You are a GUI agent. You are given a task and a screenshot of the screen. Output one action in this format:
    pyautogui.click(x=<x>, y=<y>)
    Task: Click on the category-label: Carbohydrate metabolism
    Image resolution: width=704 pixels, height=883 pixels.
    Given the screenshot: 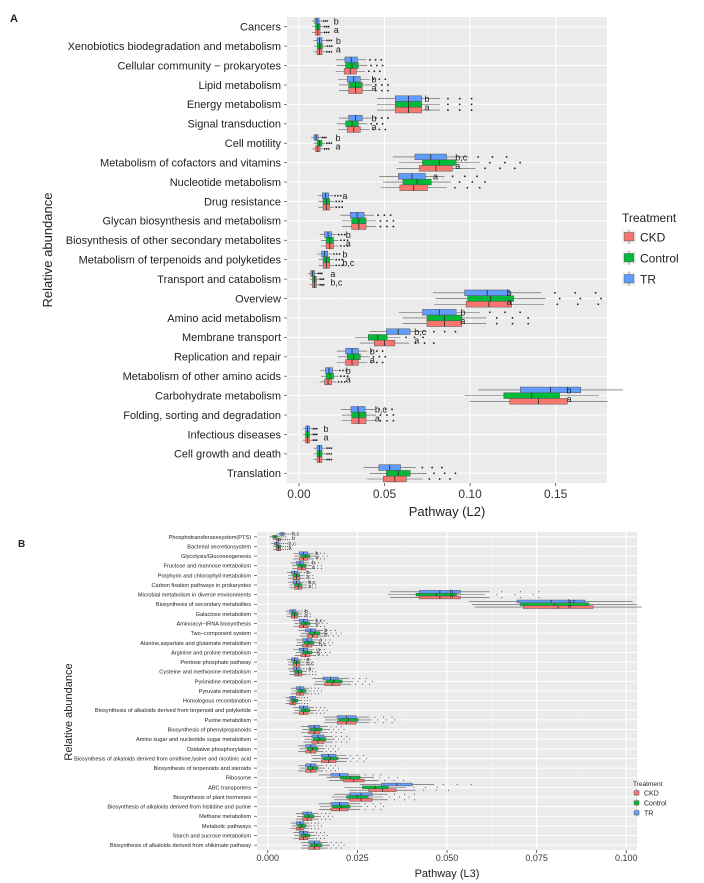 What is the action you would take?
    pyautogui.click(x=218, y=396)
    